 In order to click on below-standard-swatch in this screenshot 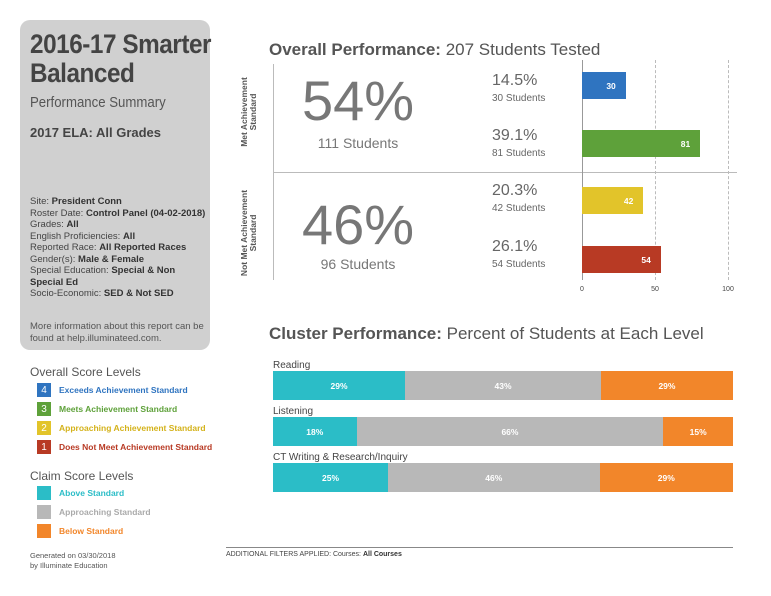, I will do `click(44, 531)`.